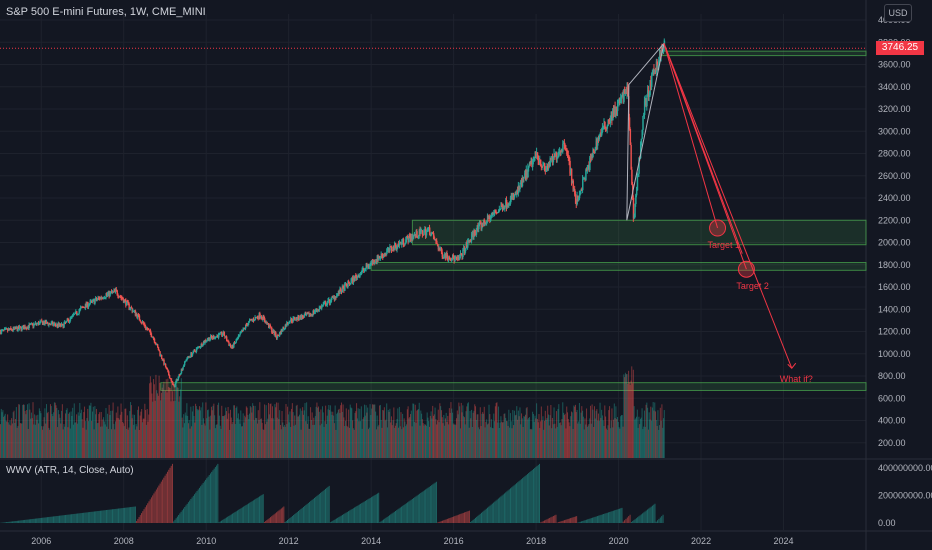 This screenshot has height=550, width=932. Describe the element at coordinates (894, 65) in the screenshot. I see `y-tick-label: 3600.00` at that location.